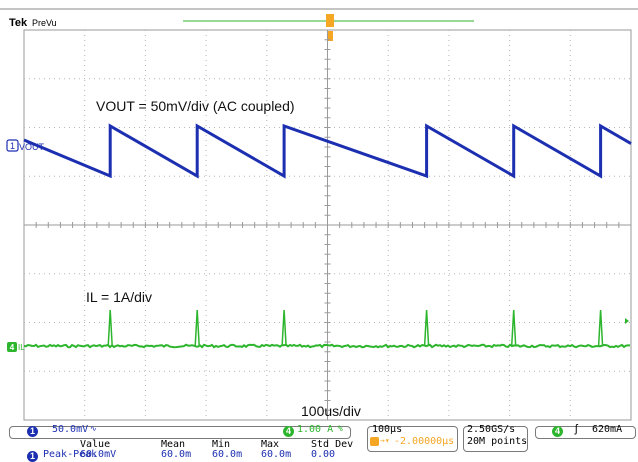 The width and height of the screenshot is (638, 462). Describe the element at coordinates (98, 454) in the screenshot. I see `meas-value: 60.0mV` at that location.